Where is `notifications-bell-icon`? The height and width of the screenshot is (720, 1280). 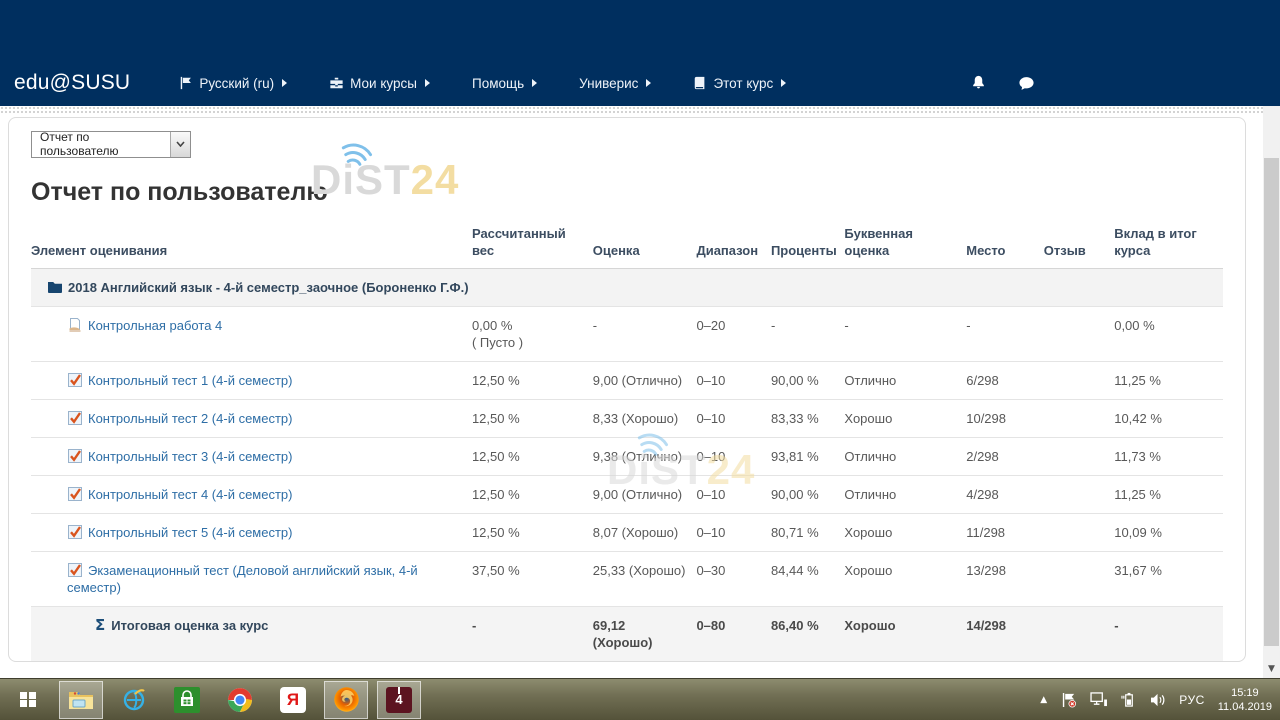 notifications-bell-icon is located at coordinates (978, 83).